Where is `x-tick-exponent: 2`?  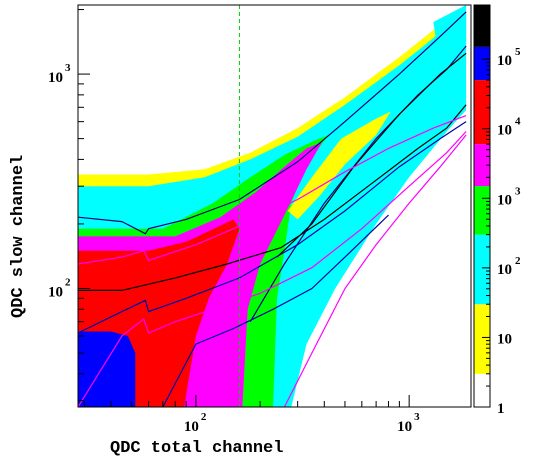
x-tick-exponent: 2 is located at coordinates (204, 417).